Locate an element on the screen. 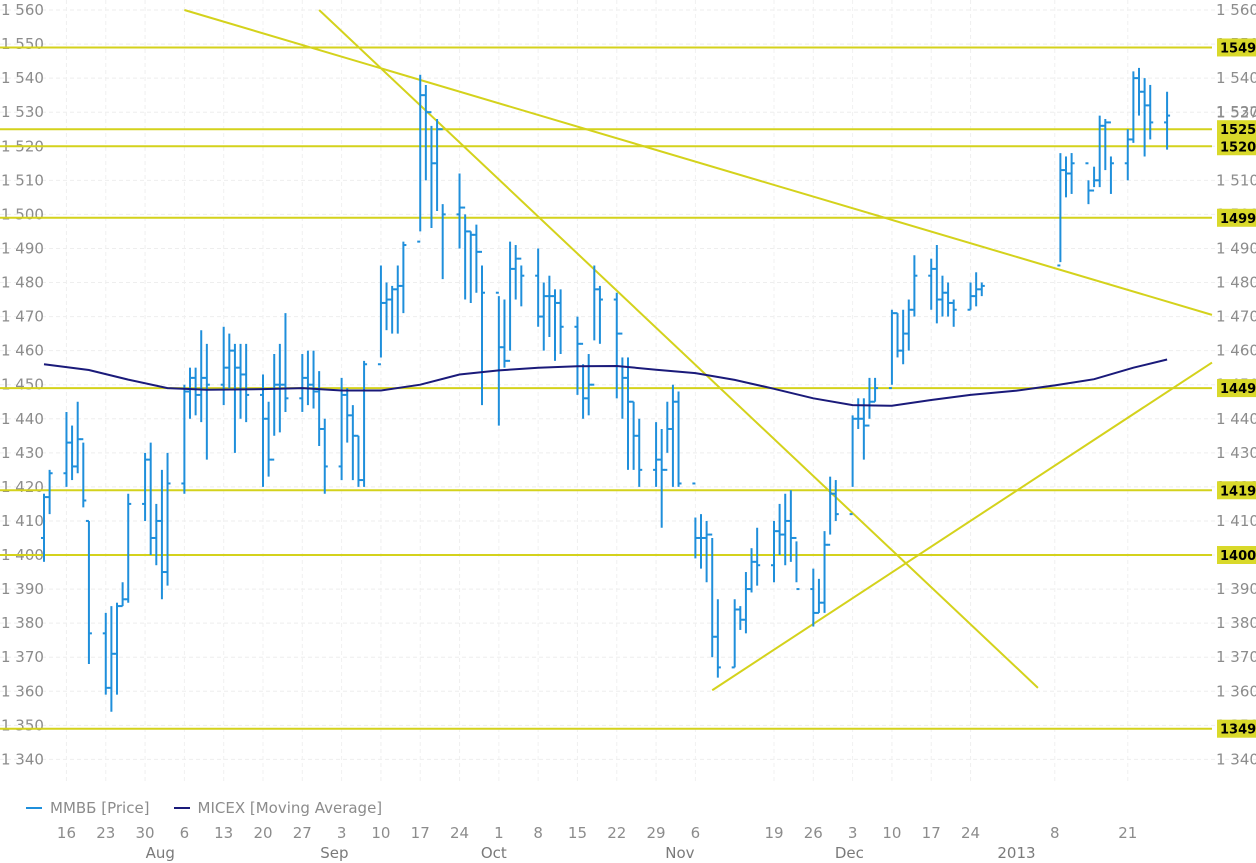 This screenshot has height=863, width=1256. y-tick-label-right: 1 470 is located at coordinates (1236, 317).